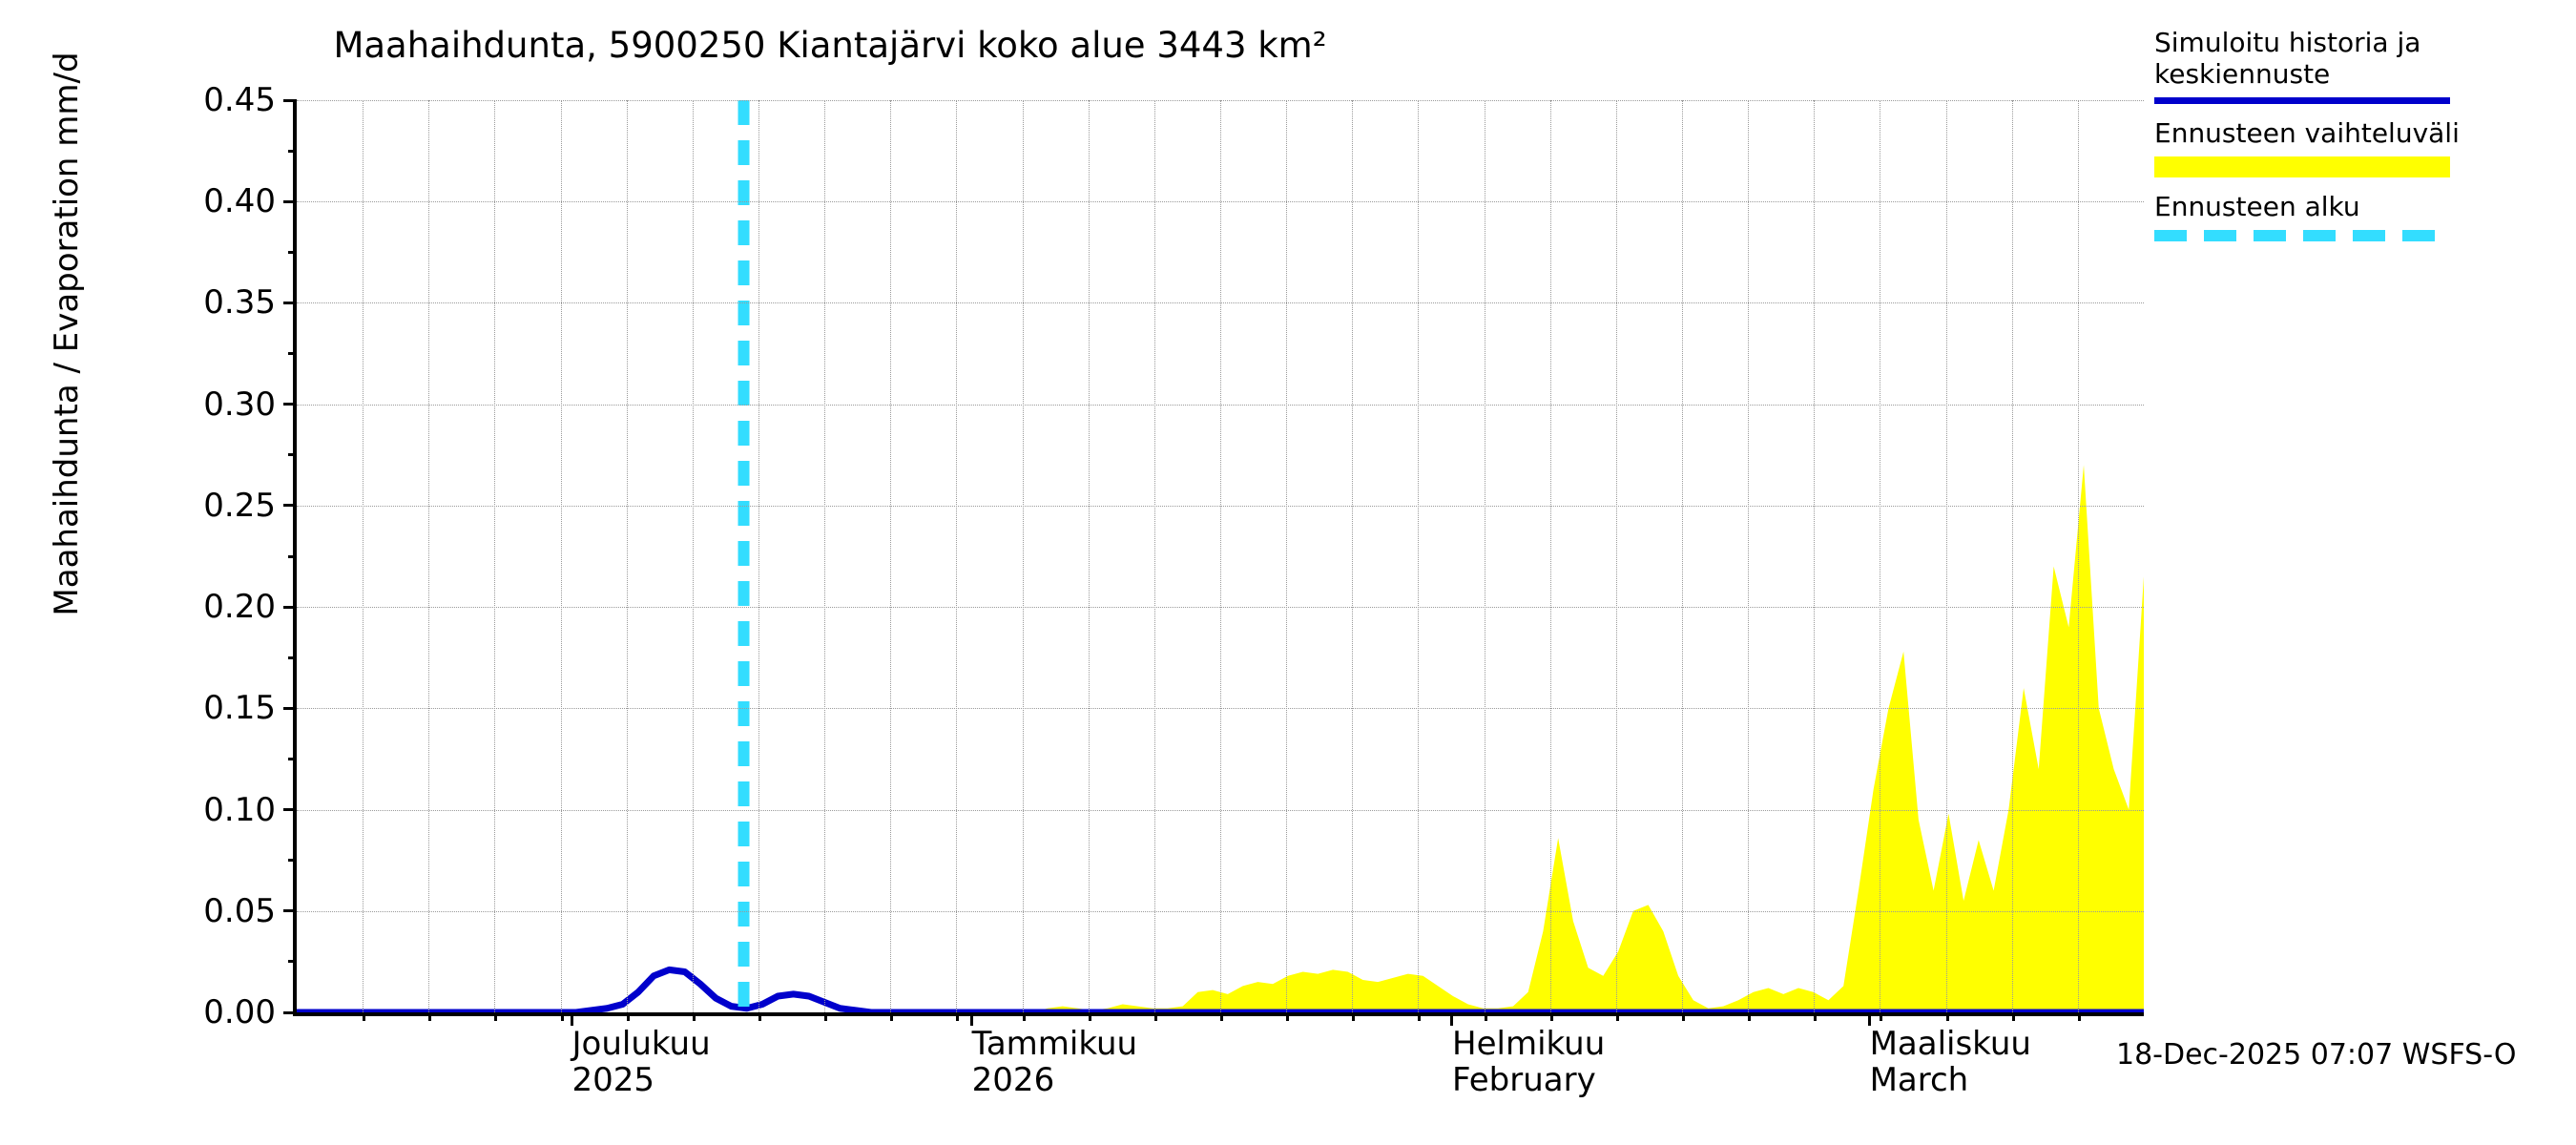 The width and height of the screenshot is (2576, 1145). I want to click on x-axis-tick-label: Maaliskuu March, so click(1950, 1062).